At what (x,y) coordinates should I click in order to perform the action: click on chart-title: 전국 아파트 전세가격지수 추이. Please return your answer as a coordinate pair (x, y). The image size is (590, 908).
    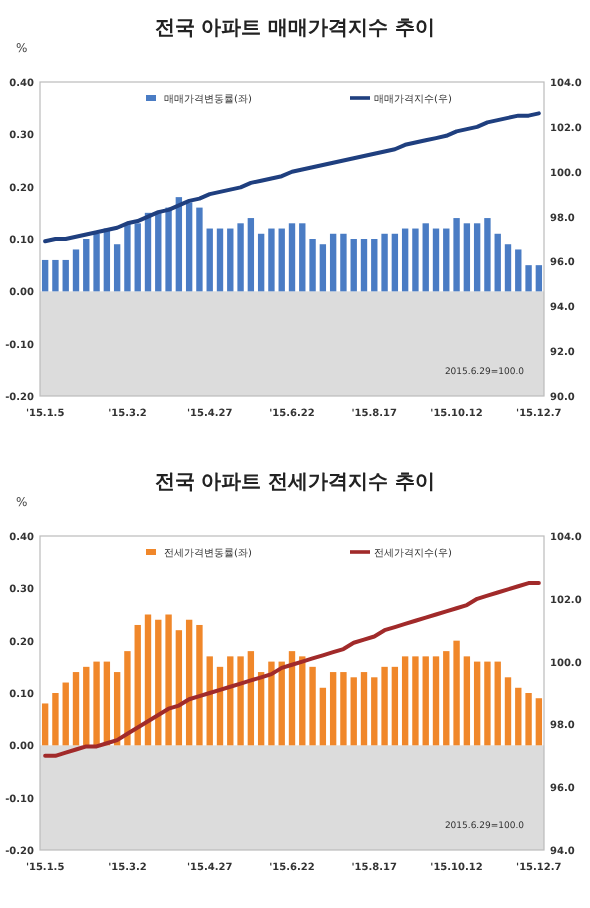
    Looking at the image, I should click on (295, 483).